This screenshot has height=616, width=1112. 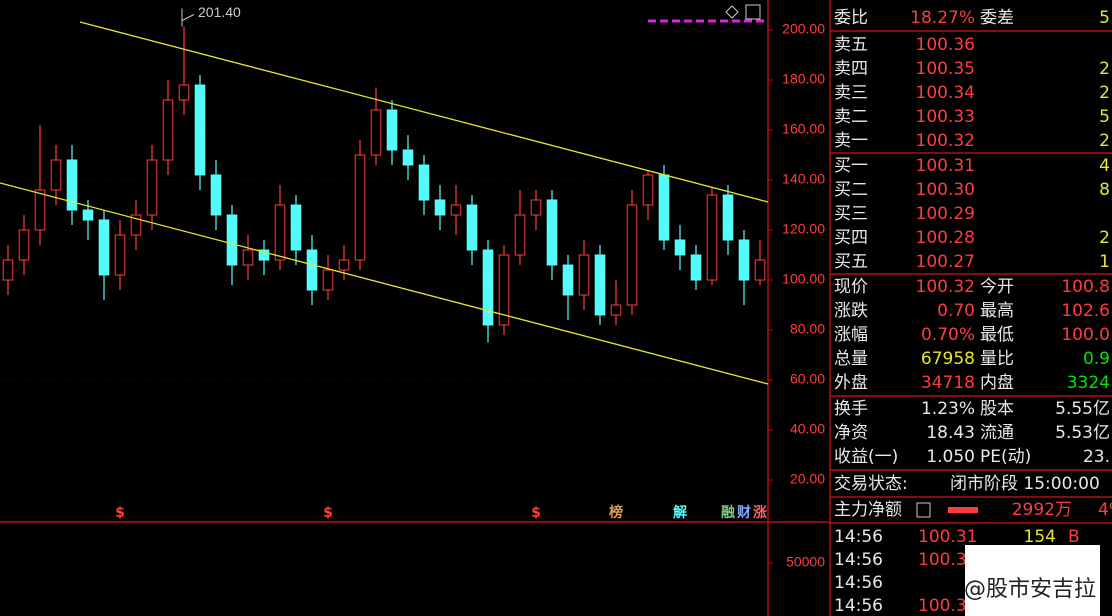 What do you see at coordinates (997, 433) in the screenshot?
I see `fund-label: 流通` at bounding box center [997, 433].